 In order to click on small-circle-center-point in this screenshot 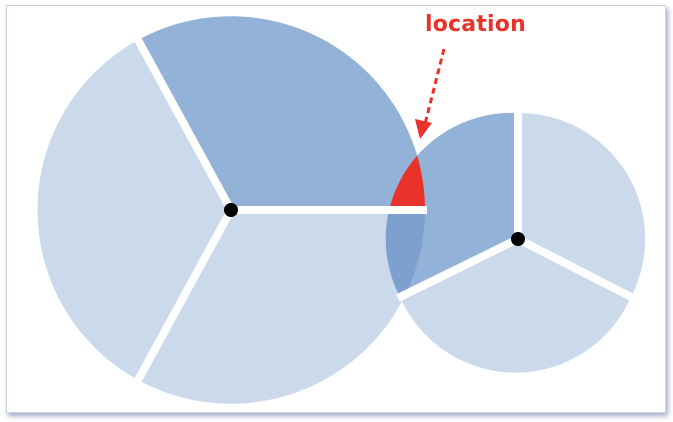, I will do `click(518, 239)`.